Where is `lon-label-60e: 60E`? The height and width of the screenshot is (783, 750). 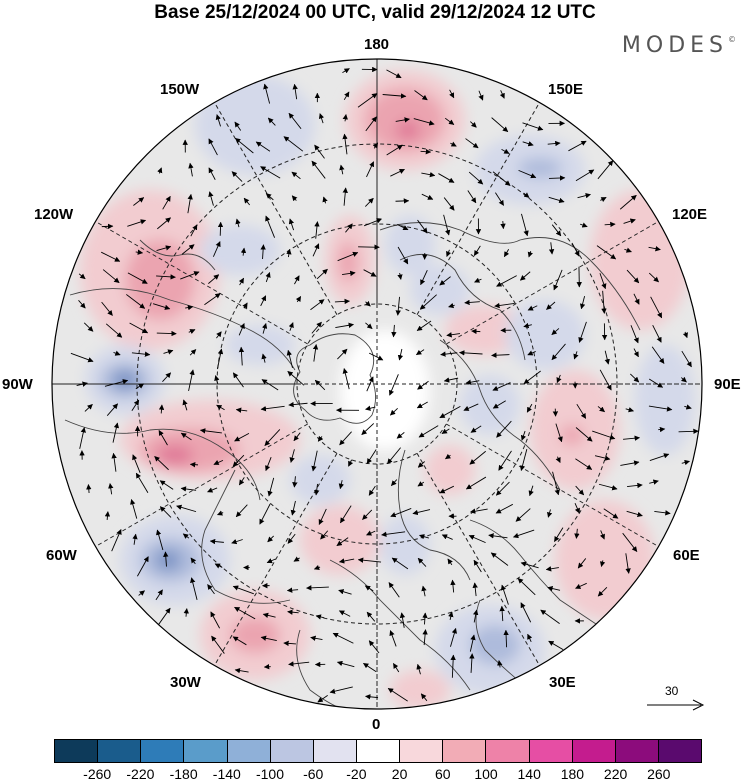 lon-label-60e: 60E is located at coordinates (686, 555).